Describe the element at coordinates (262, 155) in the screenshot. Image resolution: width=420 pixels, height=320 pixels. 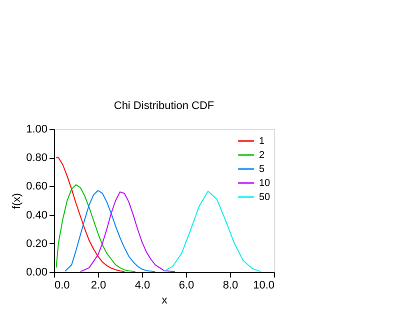
I see `legend-label: 2` at that location.